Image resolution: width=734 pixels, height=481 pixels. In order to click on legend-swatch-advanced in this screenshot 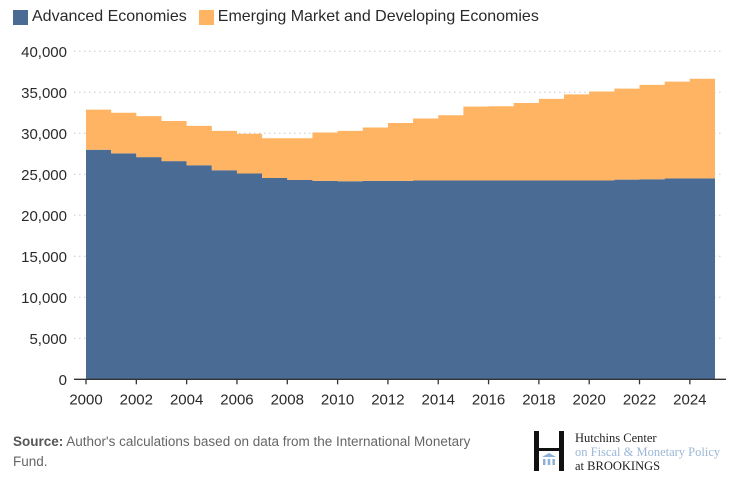, I will do `click(20, 17)`.